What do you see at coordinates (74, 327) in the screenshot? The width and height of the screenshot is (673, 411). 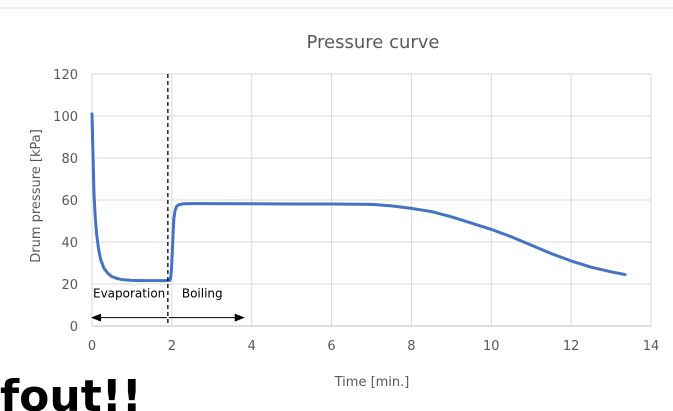 I see `y-tick-label: 0` at bounding box center [74, 327].